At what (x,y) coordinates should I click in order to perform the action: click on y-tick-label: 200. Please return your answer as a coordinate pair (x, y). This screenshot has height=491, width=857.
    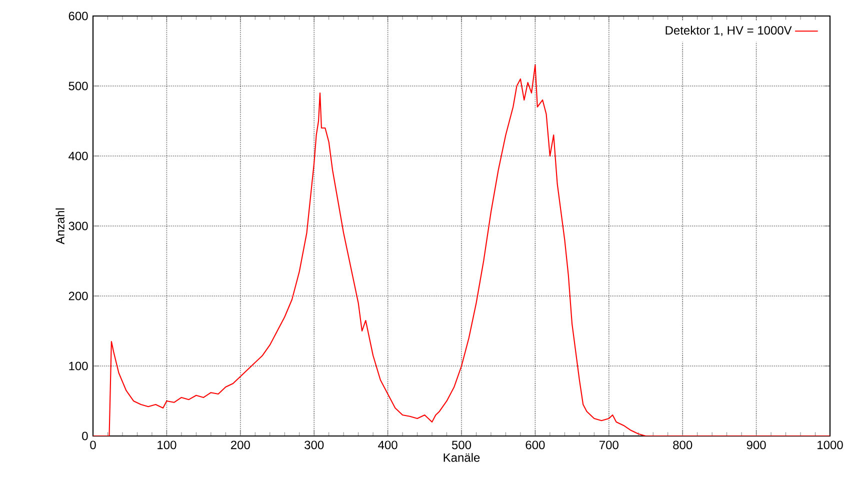
    Looking at the image, I should click on (78, 296).